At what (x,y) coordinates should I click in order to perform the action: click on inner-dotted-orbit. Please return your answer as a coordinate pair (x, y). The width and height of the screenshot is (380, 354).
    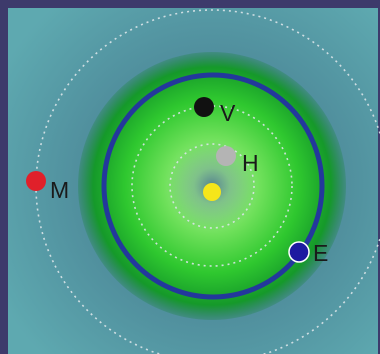
    Looking at the image, I should click on (212, 186).